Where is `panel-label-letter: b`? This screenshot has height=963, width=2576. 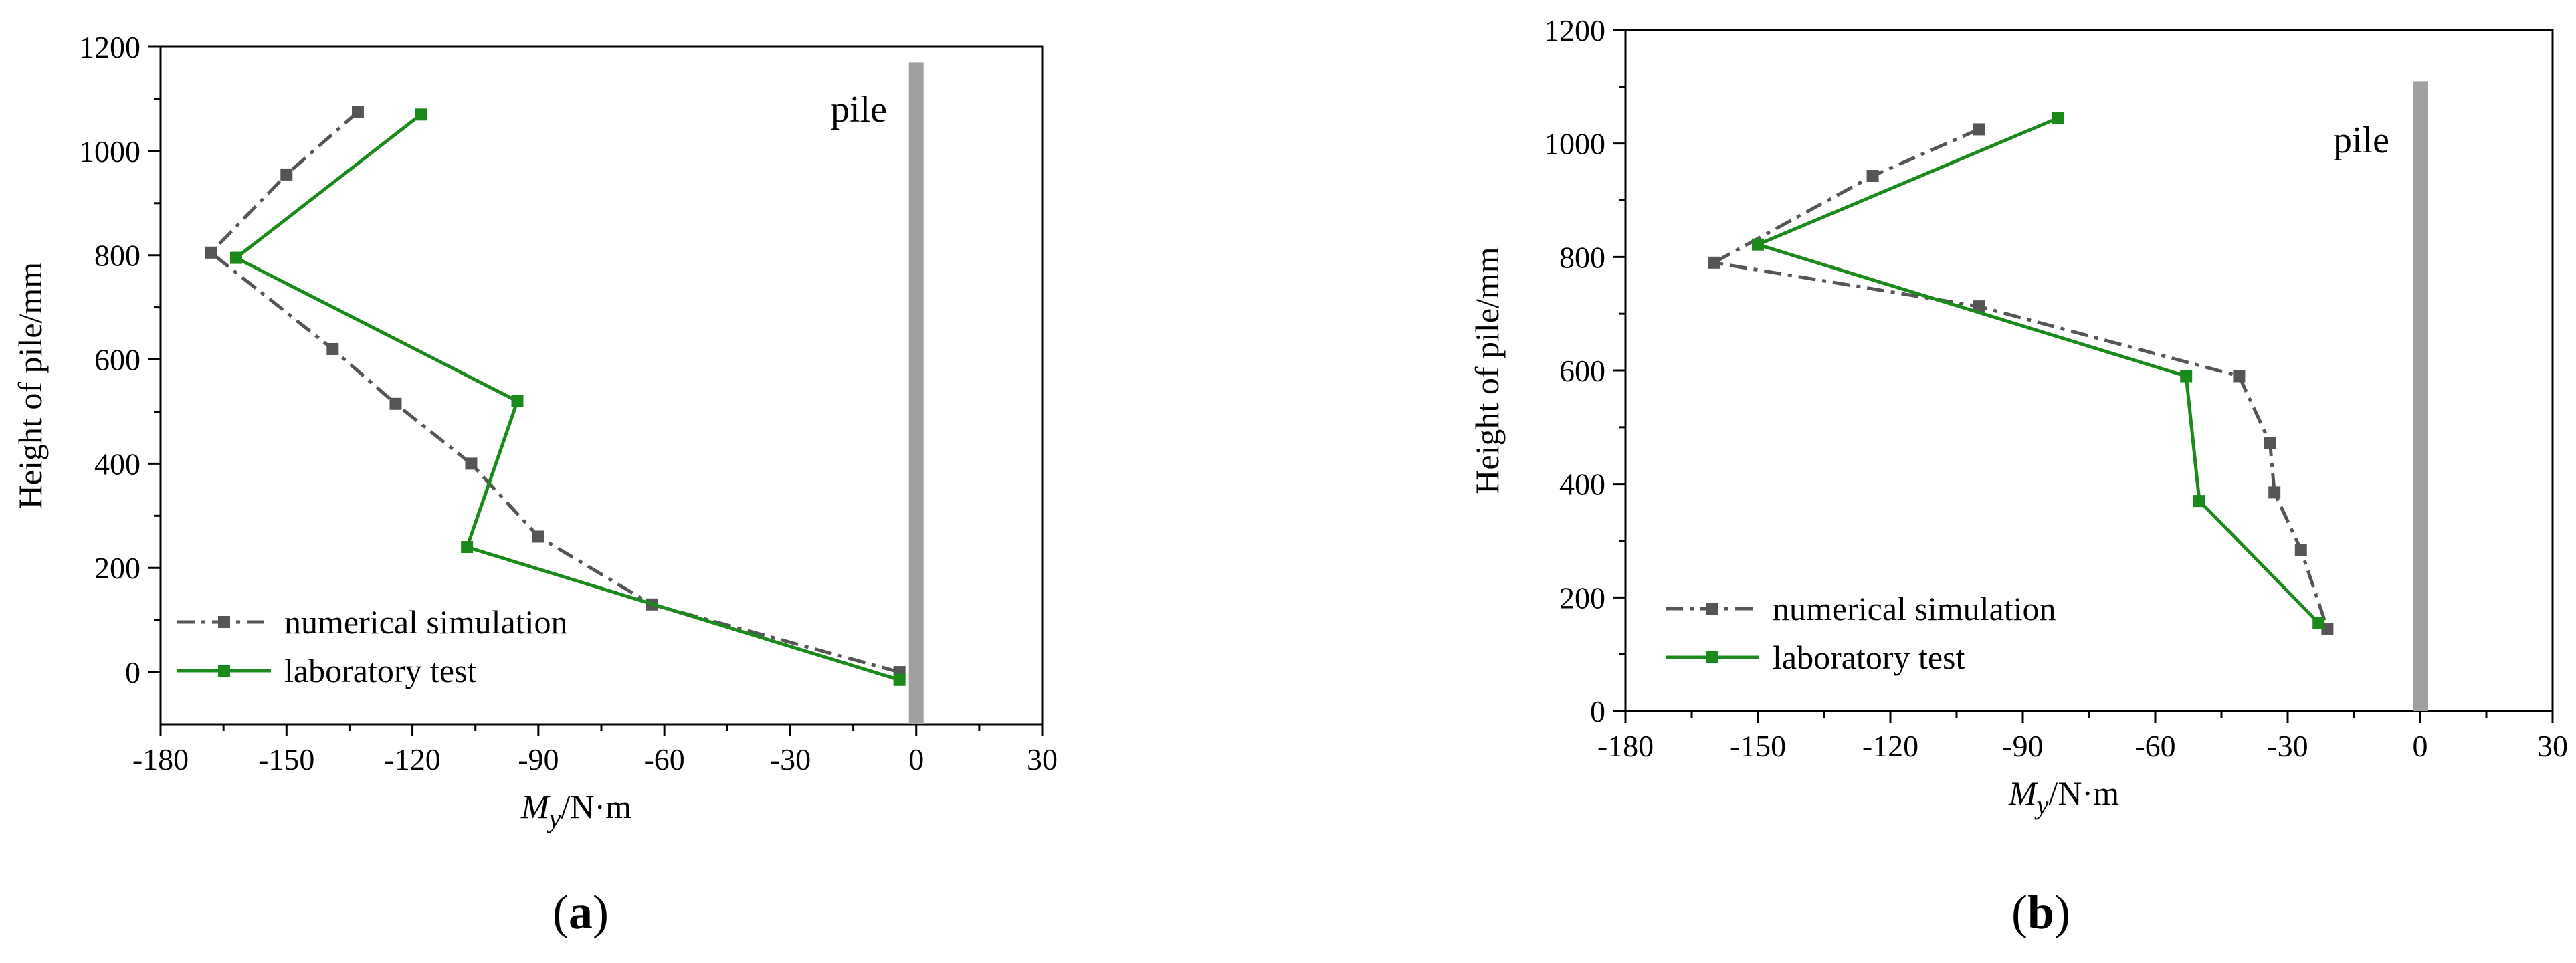 panel-label-letter: b is located at coordinates (2040, 912).